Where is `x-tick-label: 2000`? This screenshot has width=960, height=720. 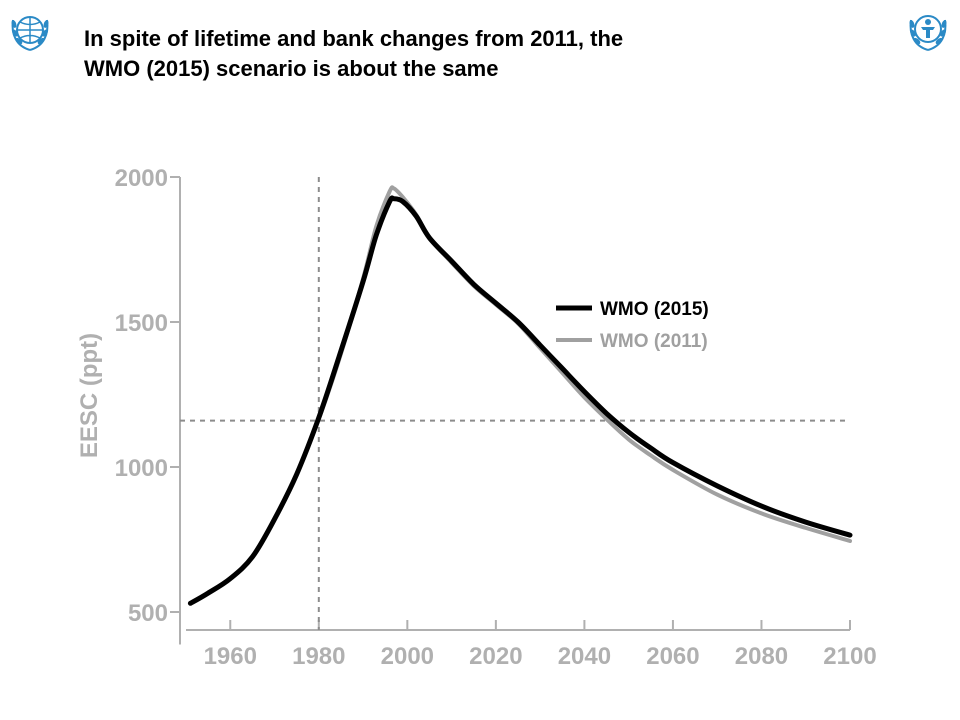 x-tick-label: 2000 is located at coordinates (407, 656).